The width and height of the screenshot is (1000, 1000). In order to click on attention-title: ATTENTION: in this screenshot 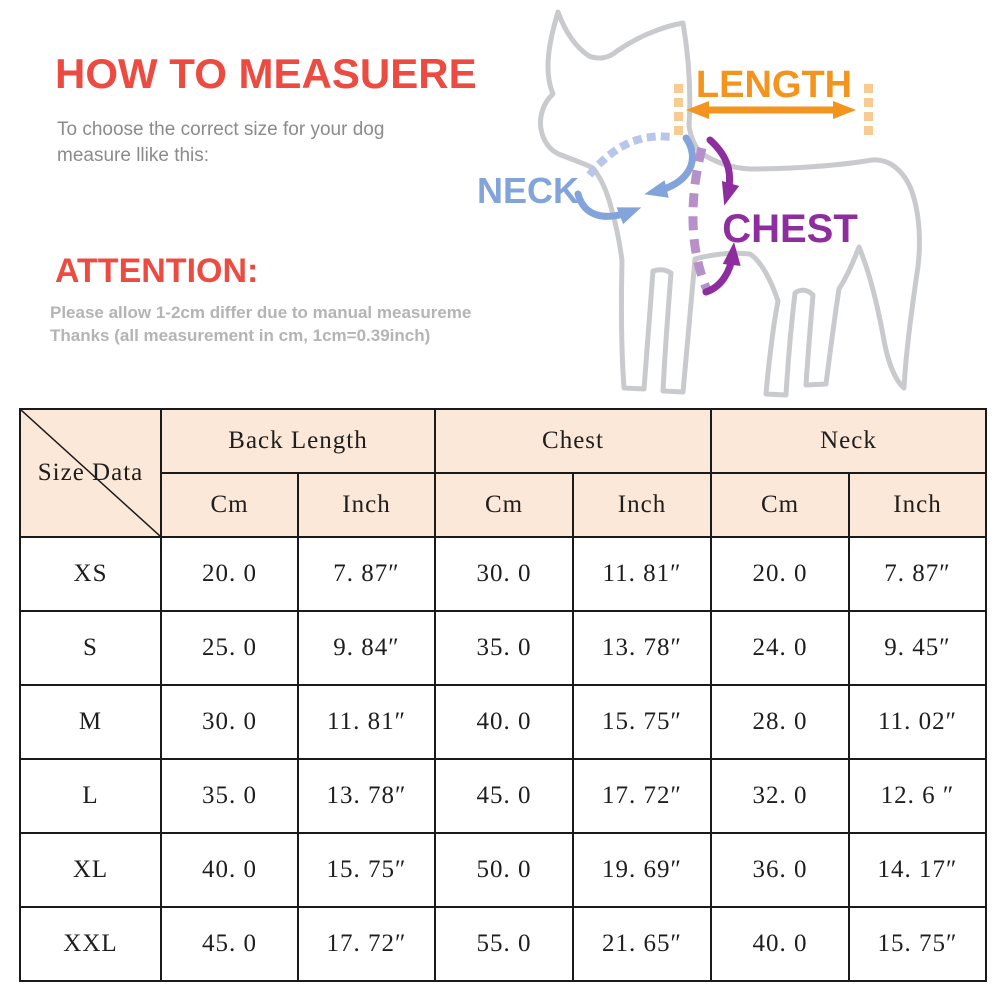, I will do `click(157, 271)`.